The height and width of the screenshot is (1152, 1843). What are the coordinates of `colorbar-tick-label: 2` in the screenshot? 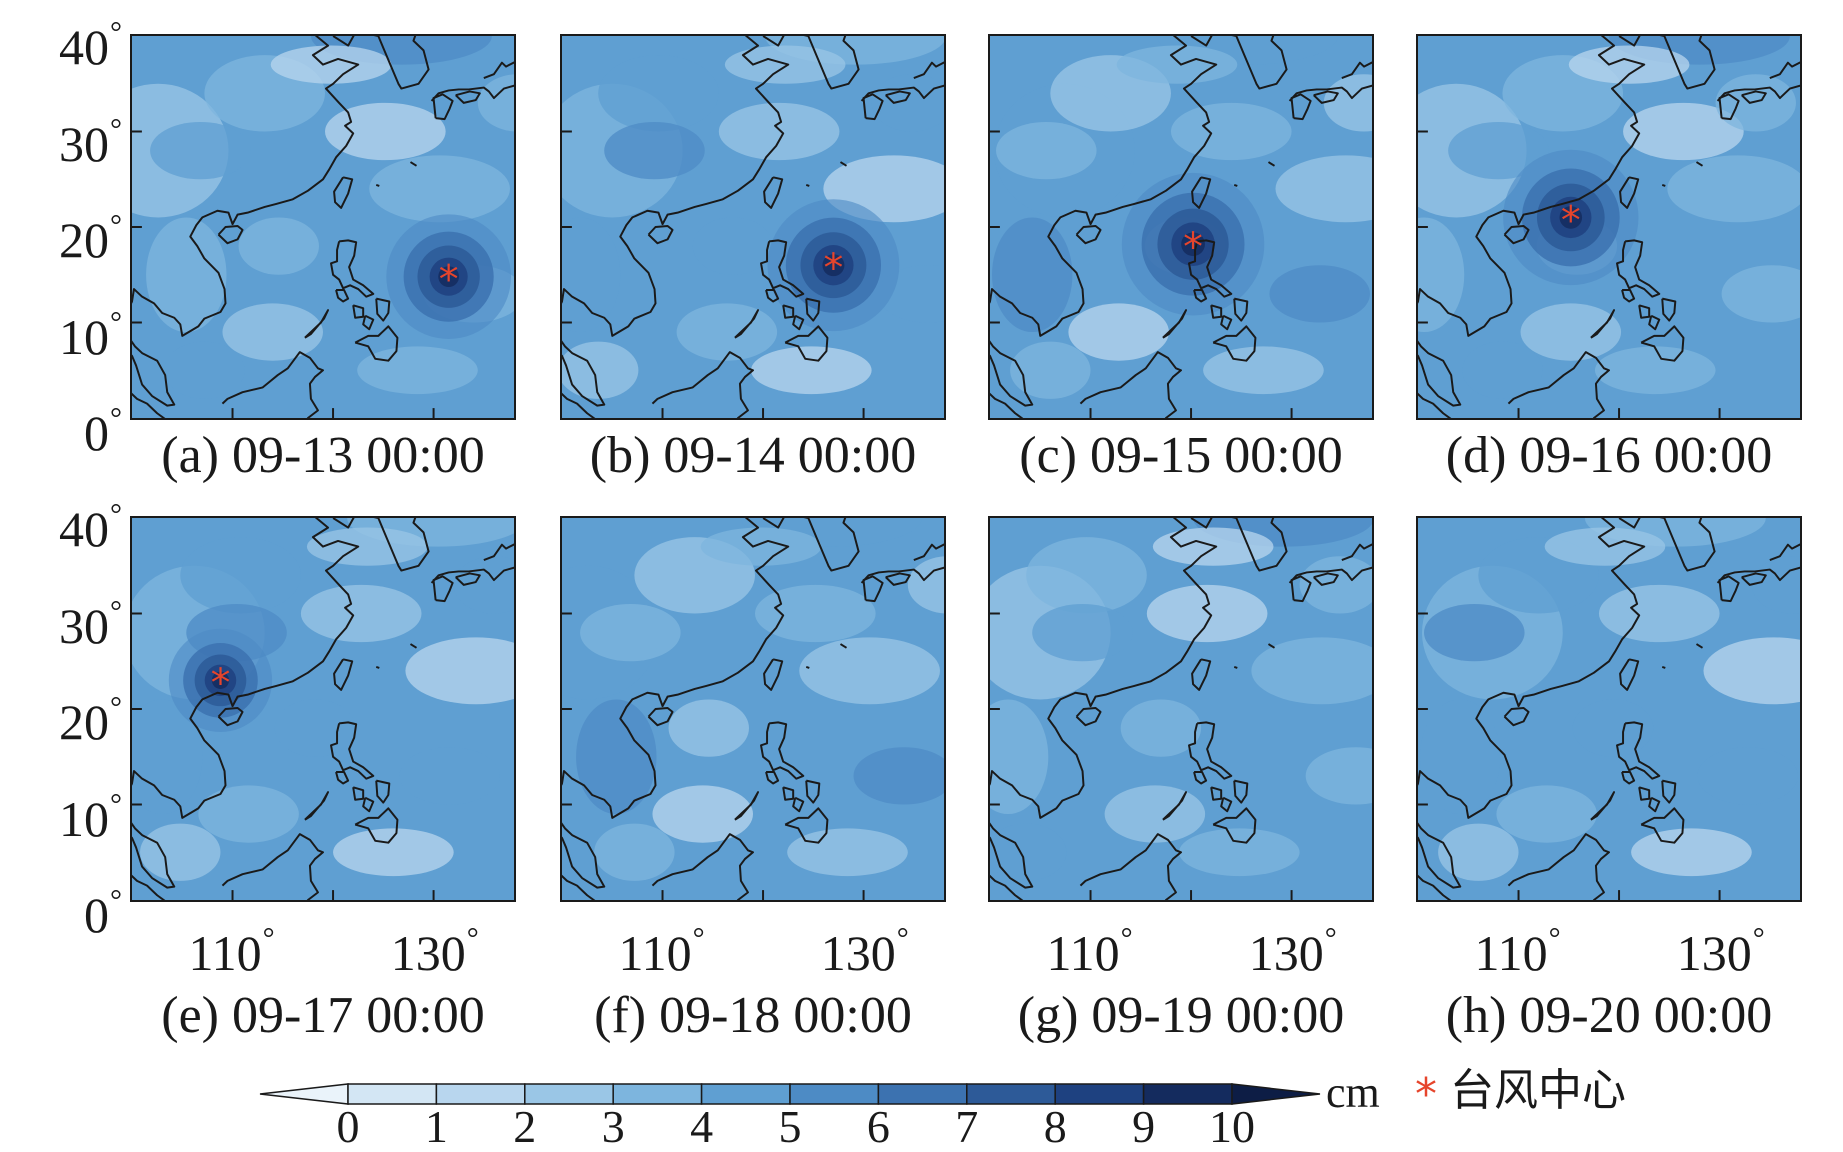 It's located at (525, 1126).